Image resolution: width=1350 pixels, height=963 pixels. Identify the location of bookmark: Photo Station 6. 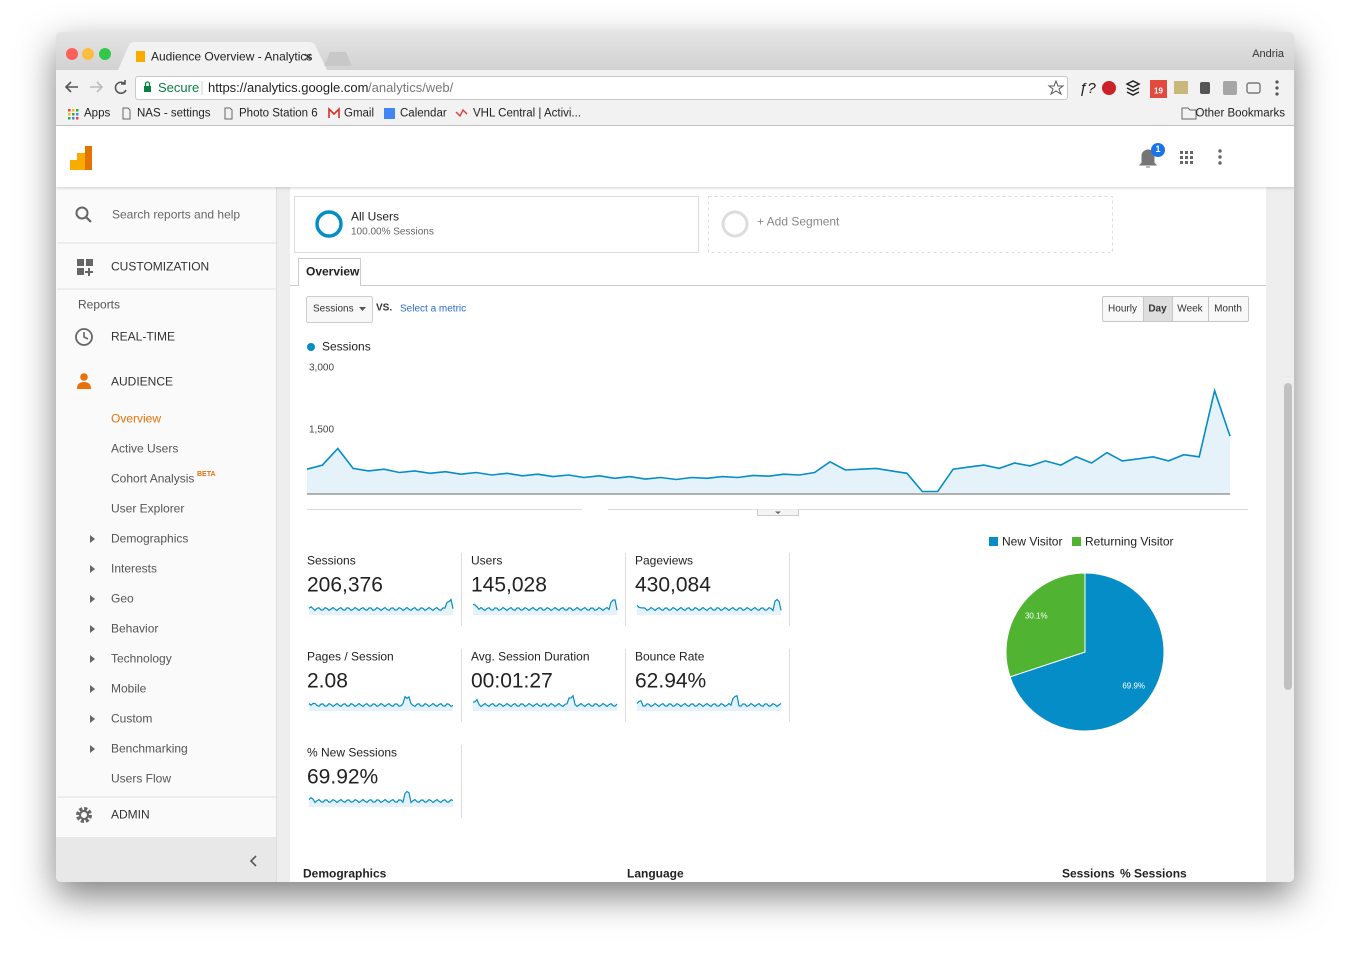
(278, 113).